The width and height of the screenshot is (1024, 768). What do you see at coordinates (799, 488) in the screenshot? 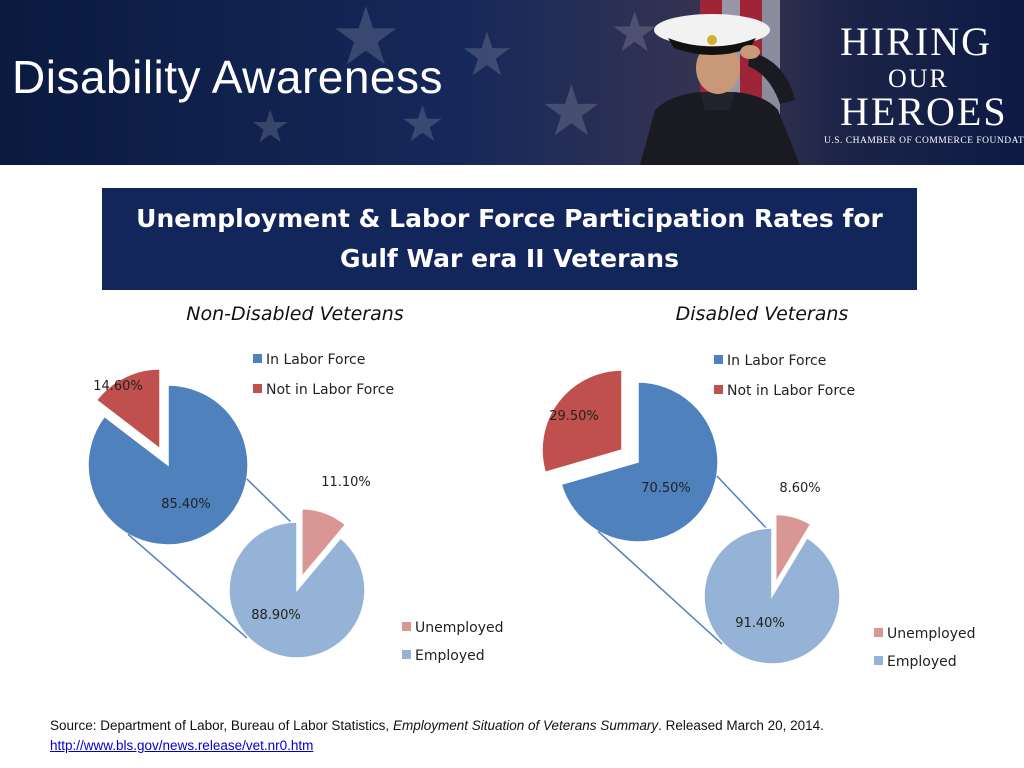
I see `data-label: 8.60%` at bounding box center [799, 488].